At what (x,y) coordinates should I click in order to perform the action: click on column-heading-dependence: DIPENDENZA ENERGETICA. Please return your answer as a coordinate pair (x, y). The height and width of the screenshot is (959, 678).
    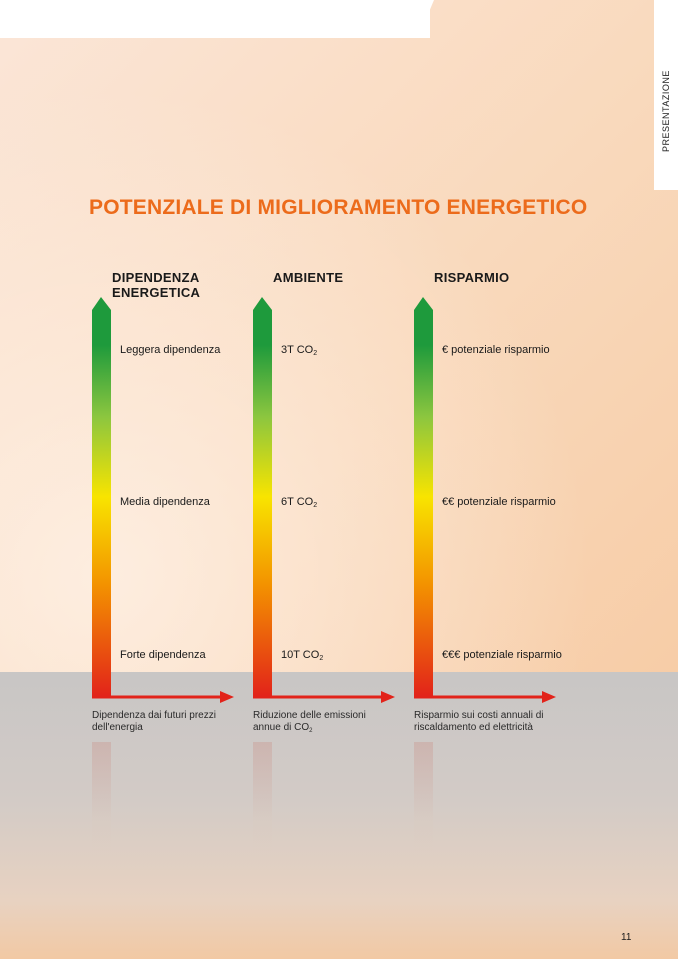
    Looking at the image, I should click on (156, 285).